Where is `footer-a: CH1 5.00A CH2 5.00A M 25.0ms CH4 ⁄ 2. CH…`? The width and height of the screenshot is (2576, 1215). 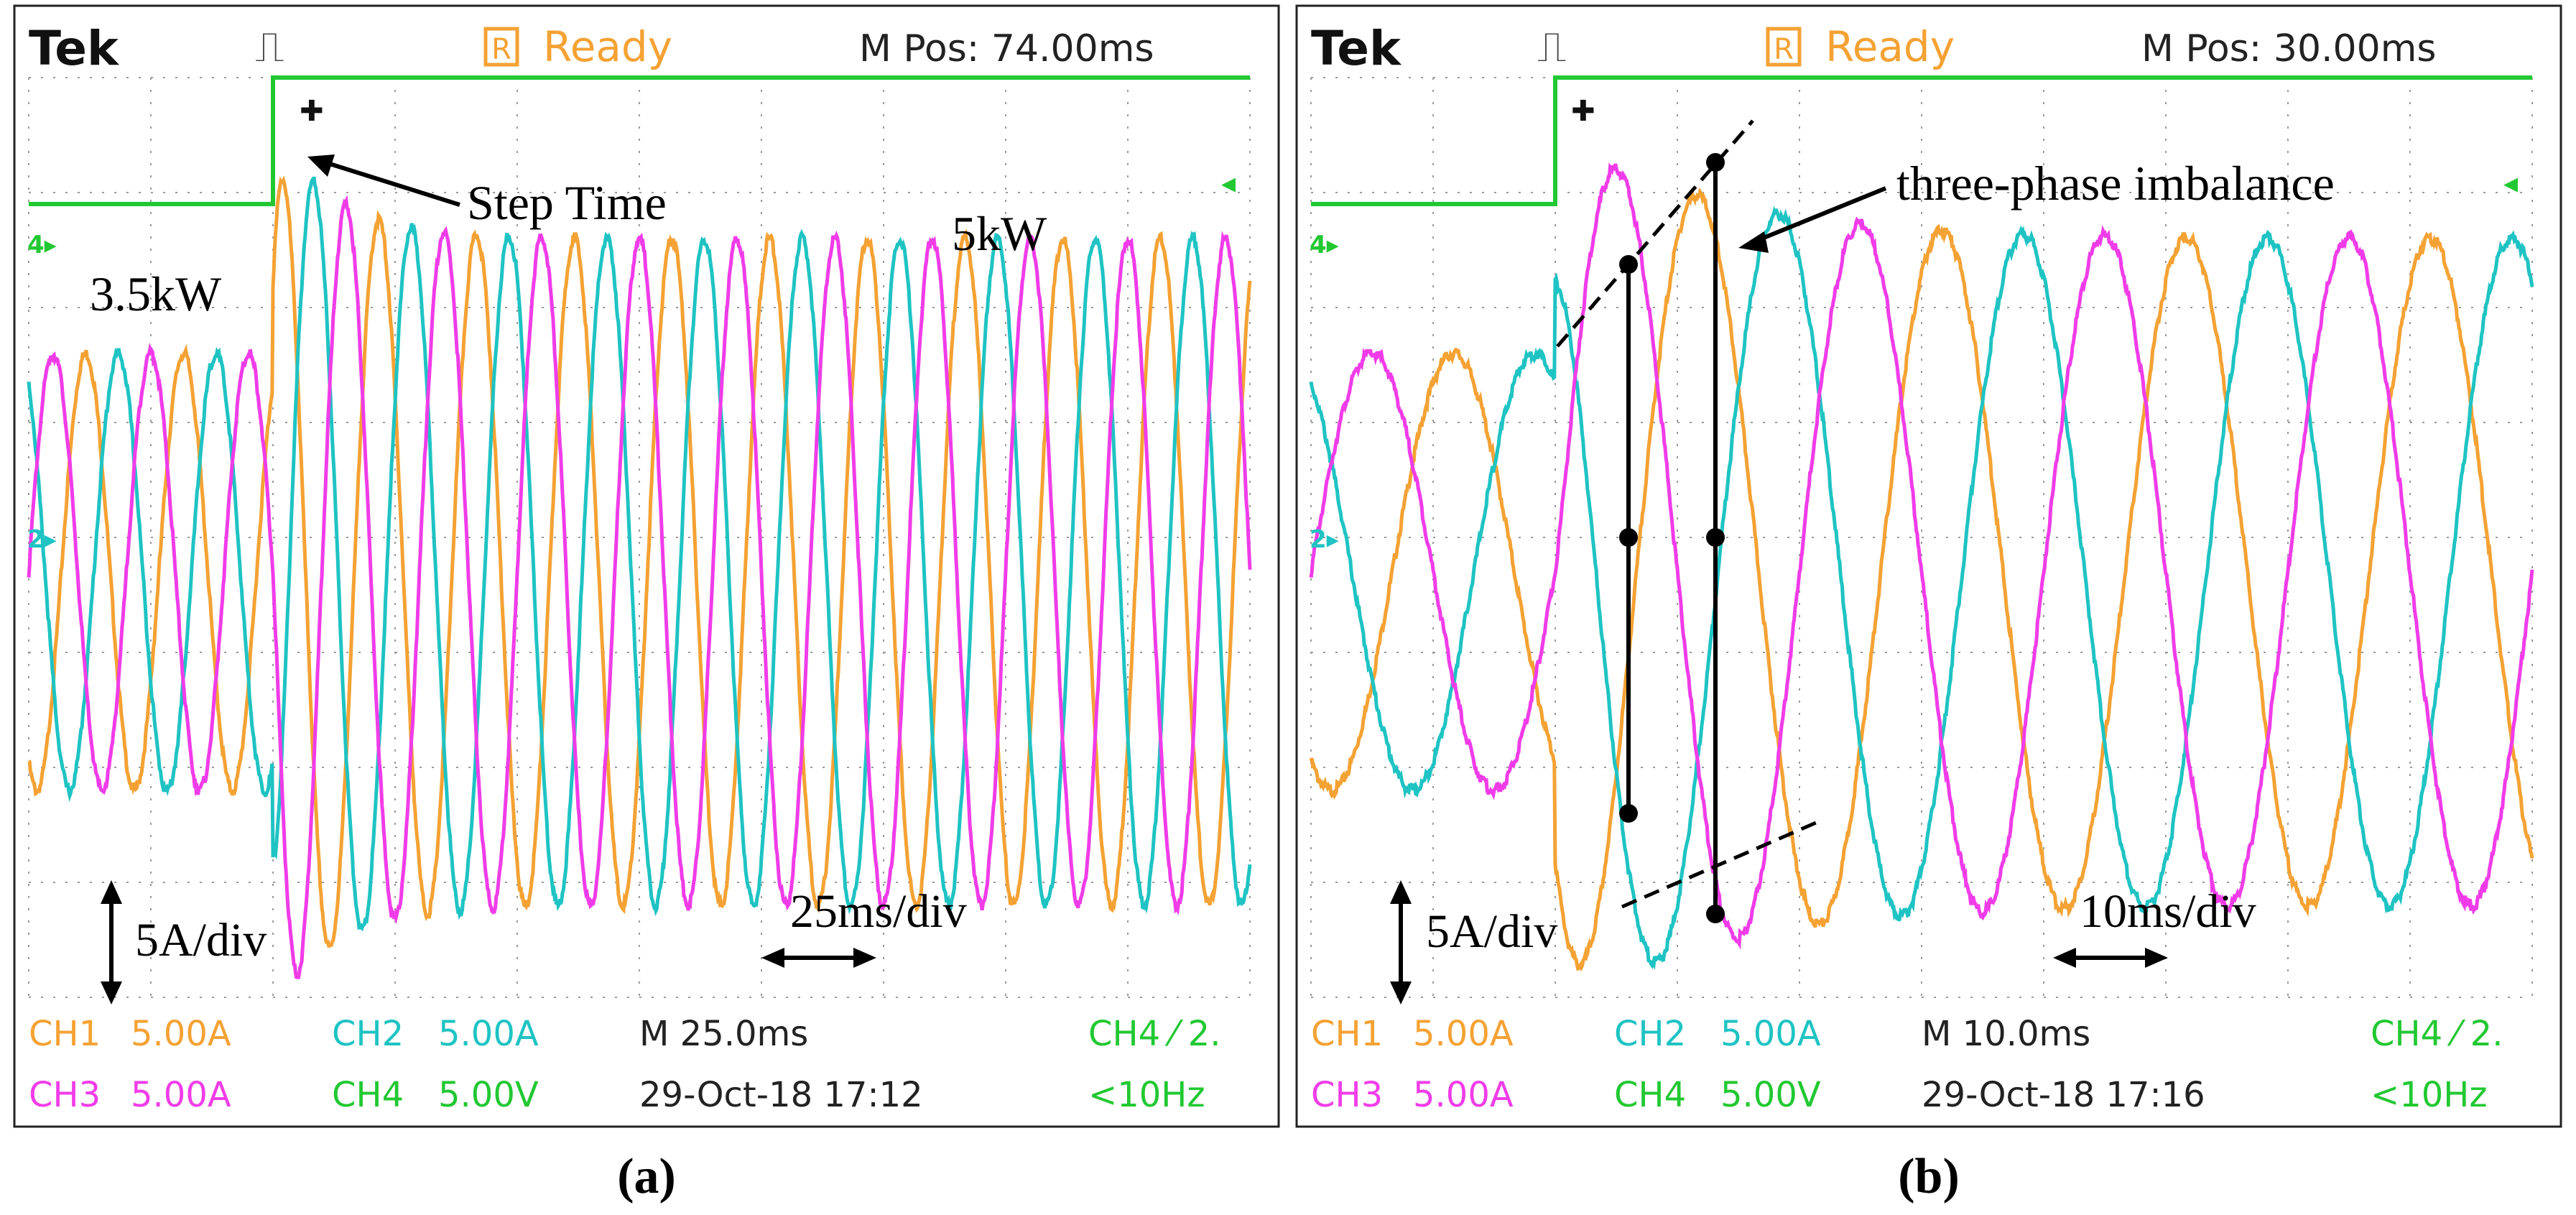
footer-a: CH1 5.00A CH2 5.00A M 25.0ms CH4 ⁄ 2. CH… is located at coordinates (624, 1064).